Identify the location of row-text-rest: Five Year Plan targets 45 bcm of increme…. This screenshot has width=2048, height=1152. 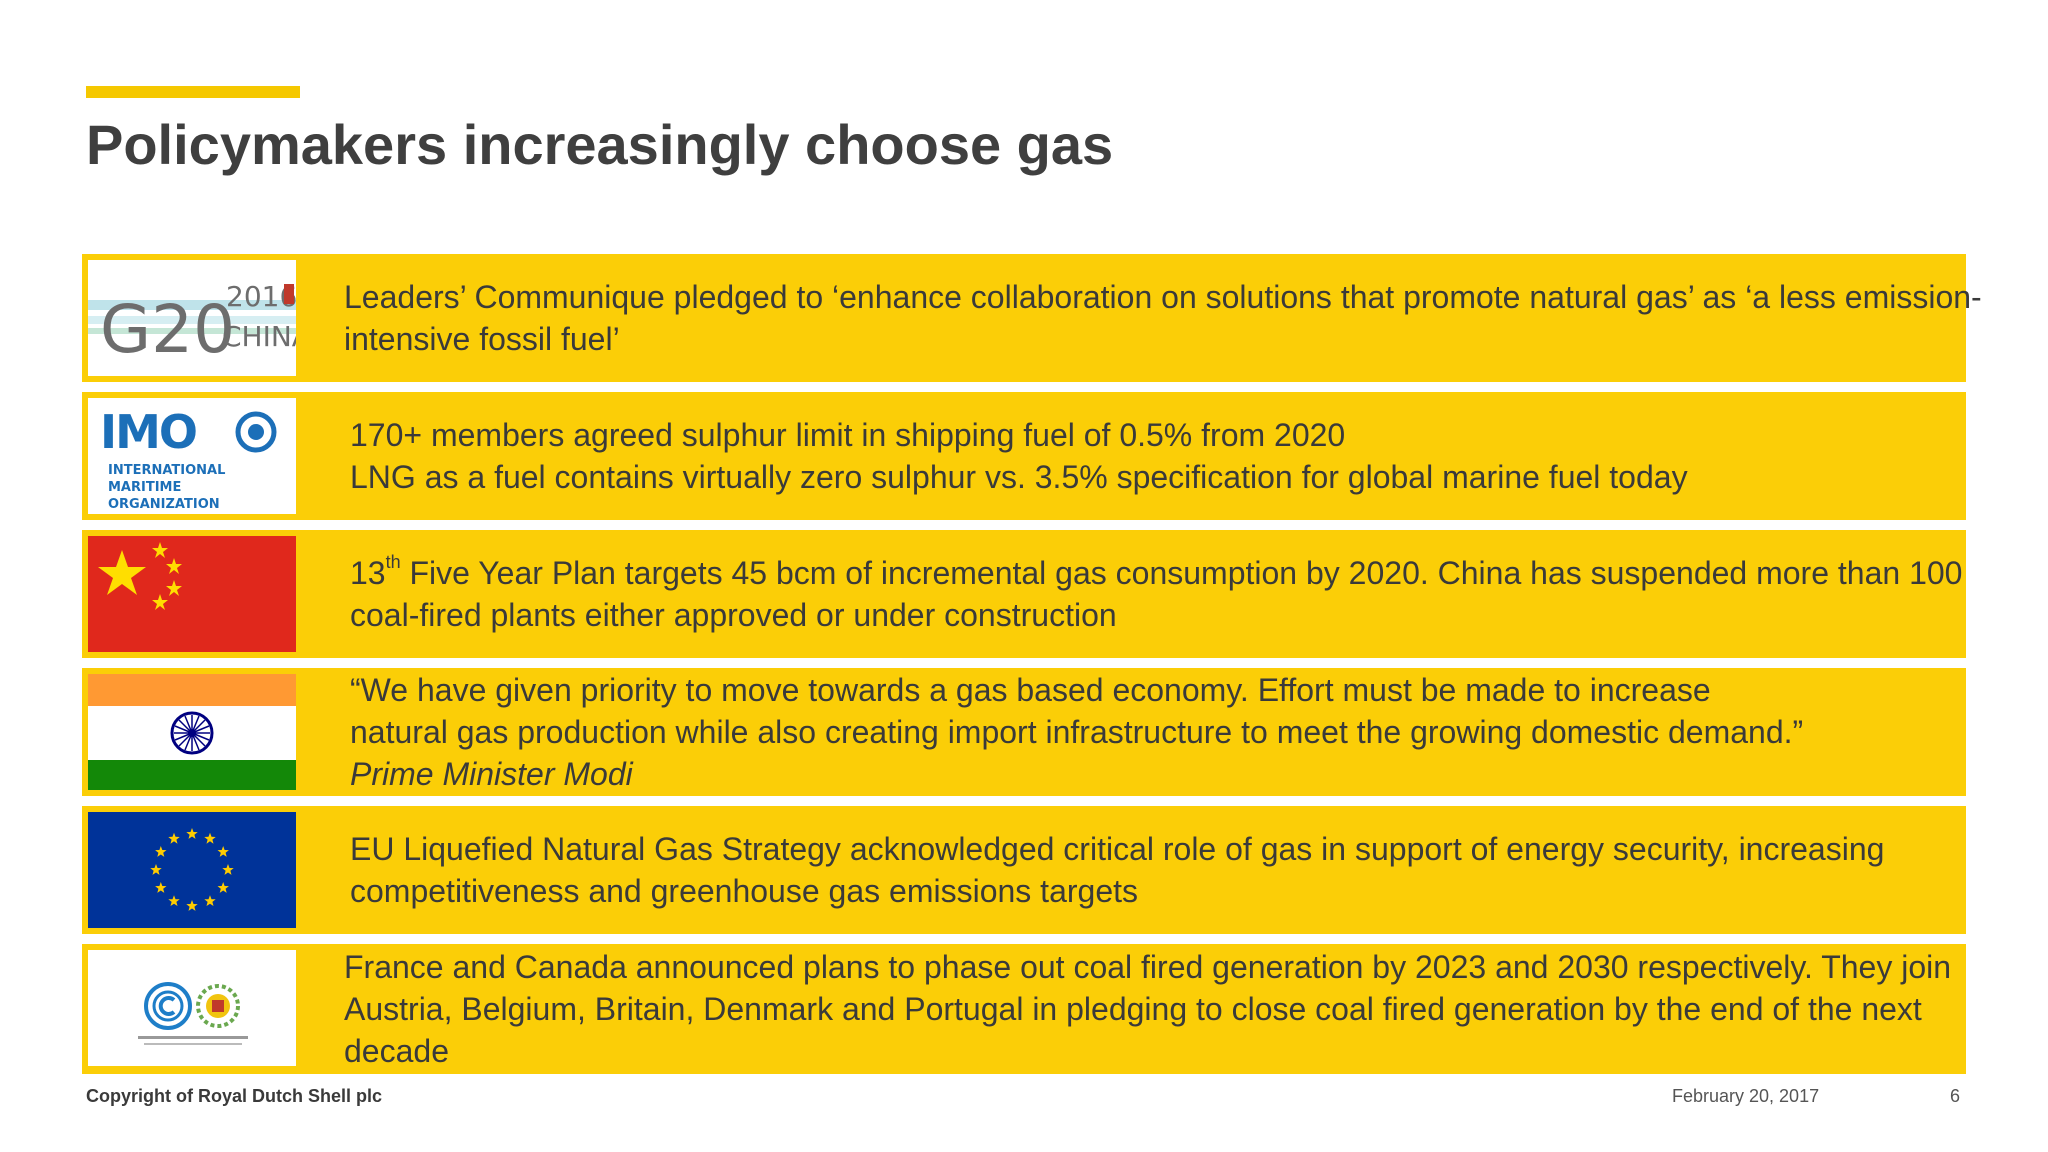
(1181, 573).